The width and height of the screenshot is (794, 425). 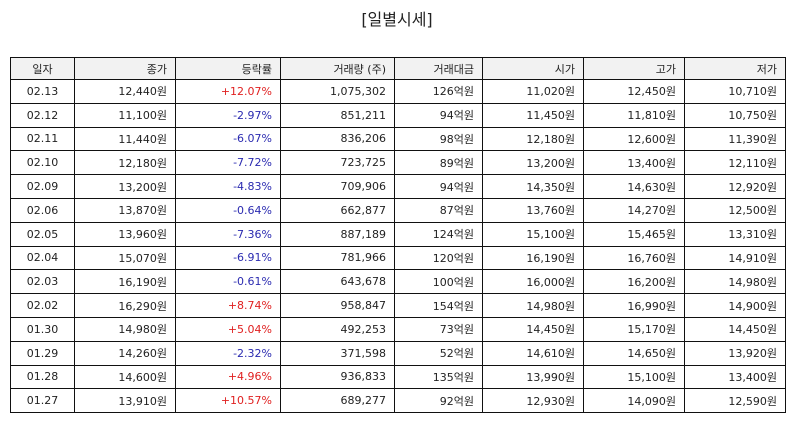 What do you see at coordinates (735, 258) in the screenshot?
I see `cell: 14,910원` at bounding box center [735, 258].